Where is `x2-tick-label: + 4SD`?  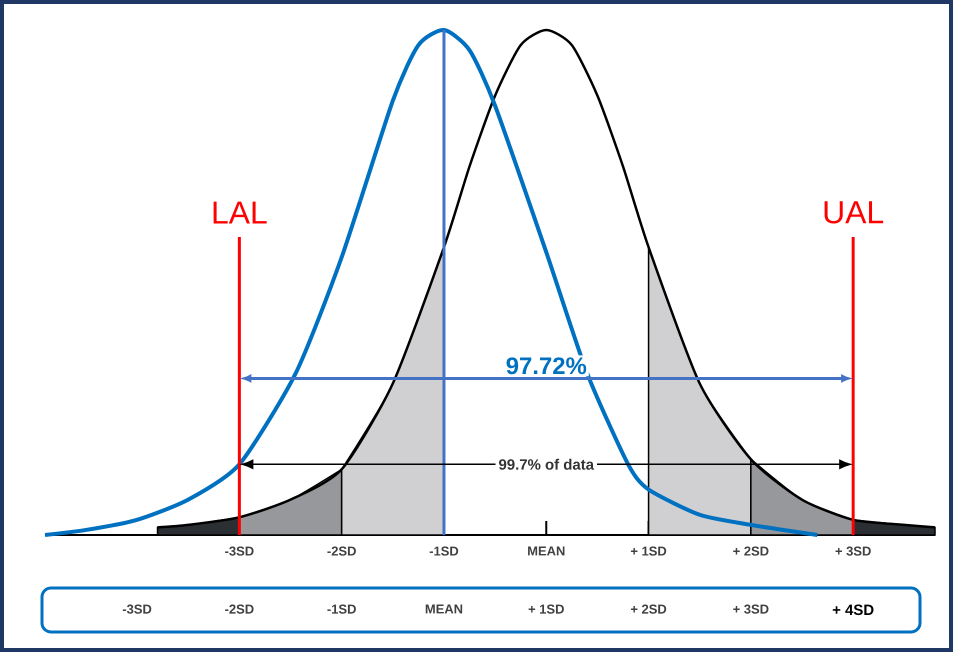 x2-tick-label: + 4SD is located at coordinates (853, 610).